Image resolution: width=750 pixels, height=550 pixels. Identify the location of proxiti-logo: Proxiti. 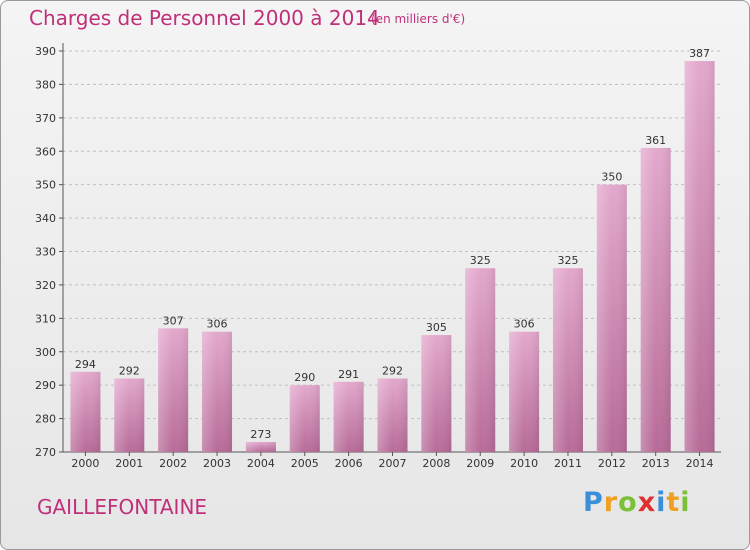
(637, 502).